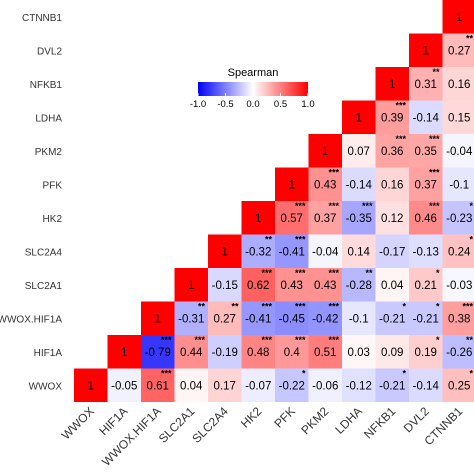 Image resolution: width=474 pixels, height=474 pixels. What do you see at coordinates (325, 286) in the screenshot?
I see `cell-value-label: 0.43` at bounding box center [325, 286].